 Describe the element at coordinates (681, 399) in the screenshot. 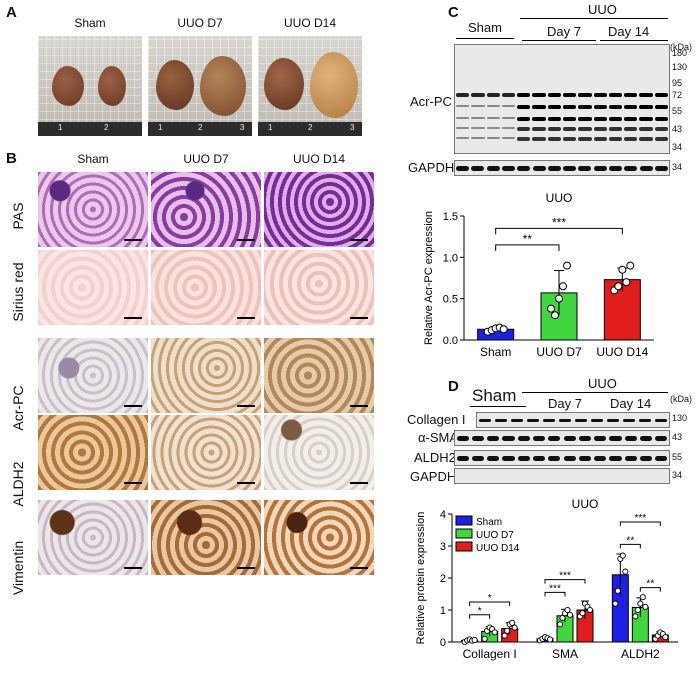

I see `kda-label: (kDa)` at that location.